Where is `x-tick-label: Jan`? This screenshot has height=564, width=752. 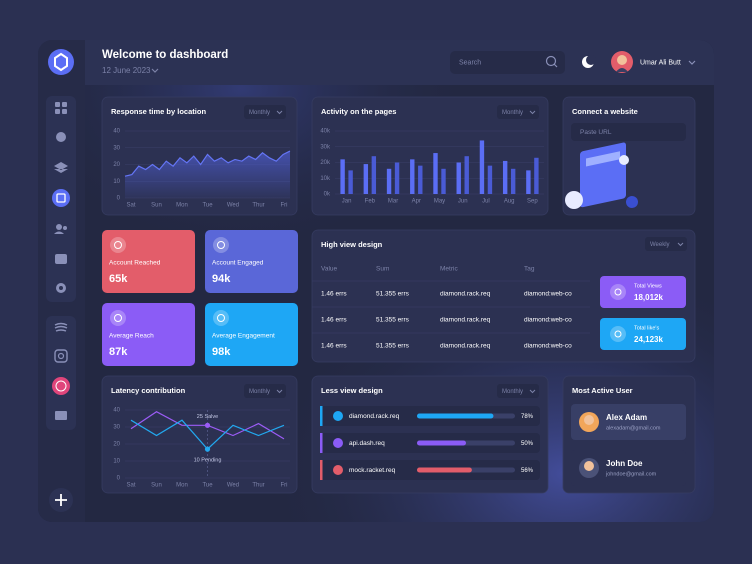 x-tick-label: Jan is located at coordinates (347, 202).